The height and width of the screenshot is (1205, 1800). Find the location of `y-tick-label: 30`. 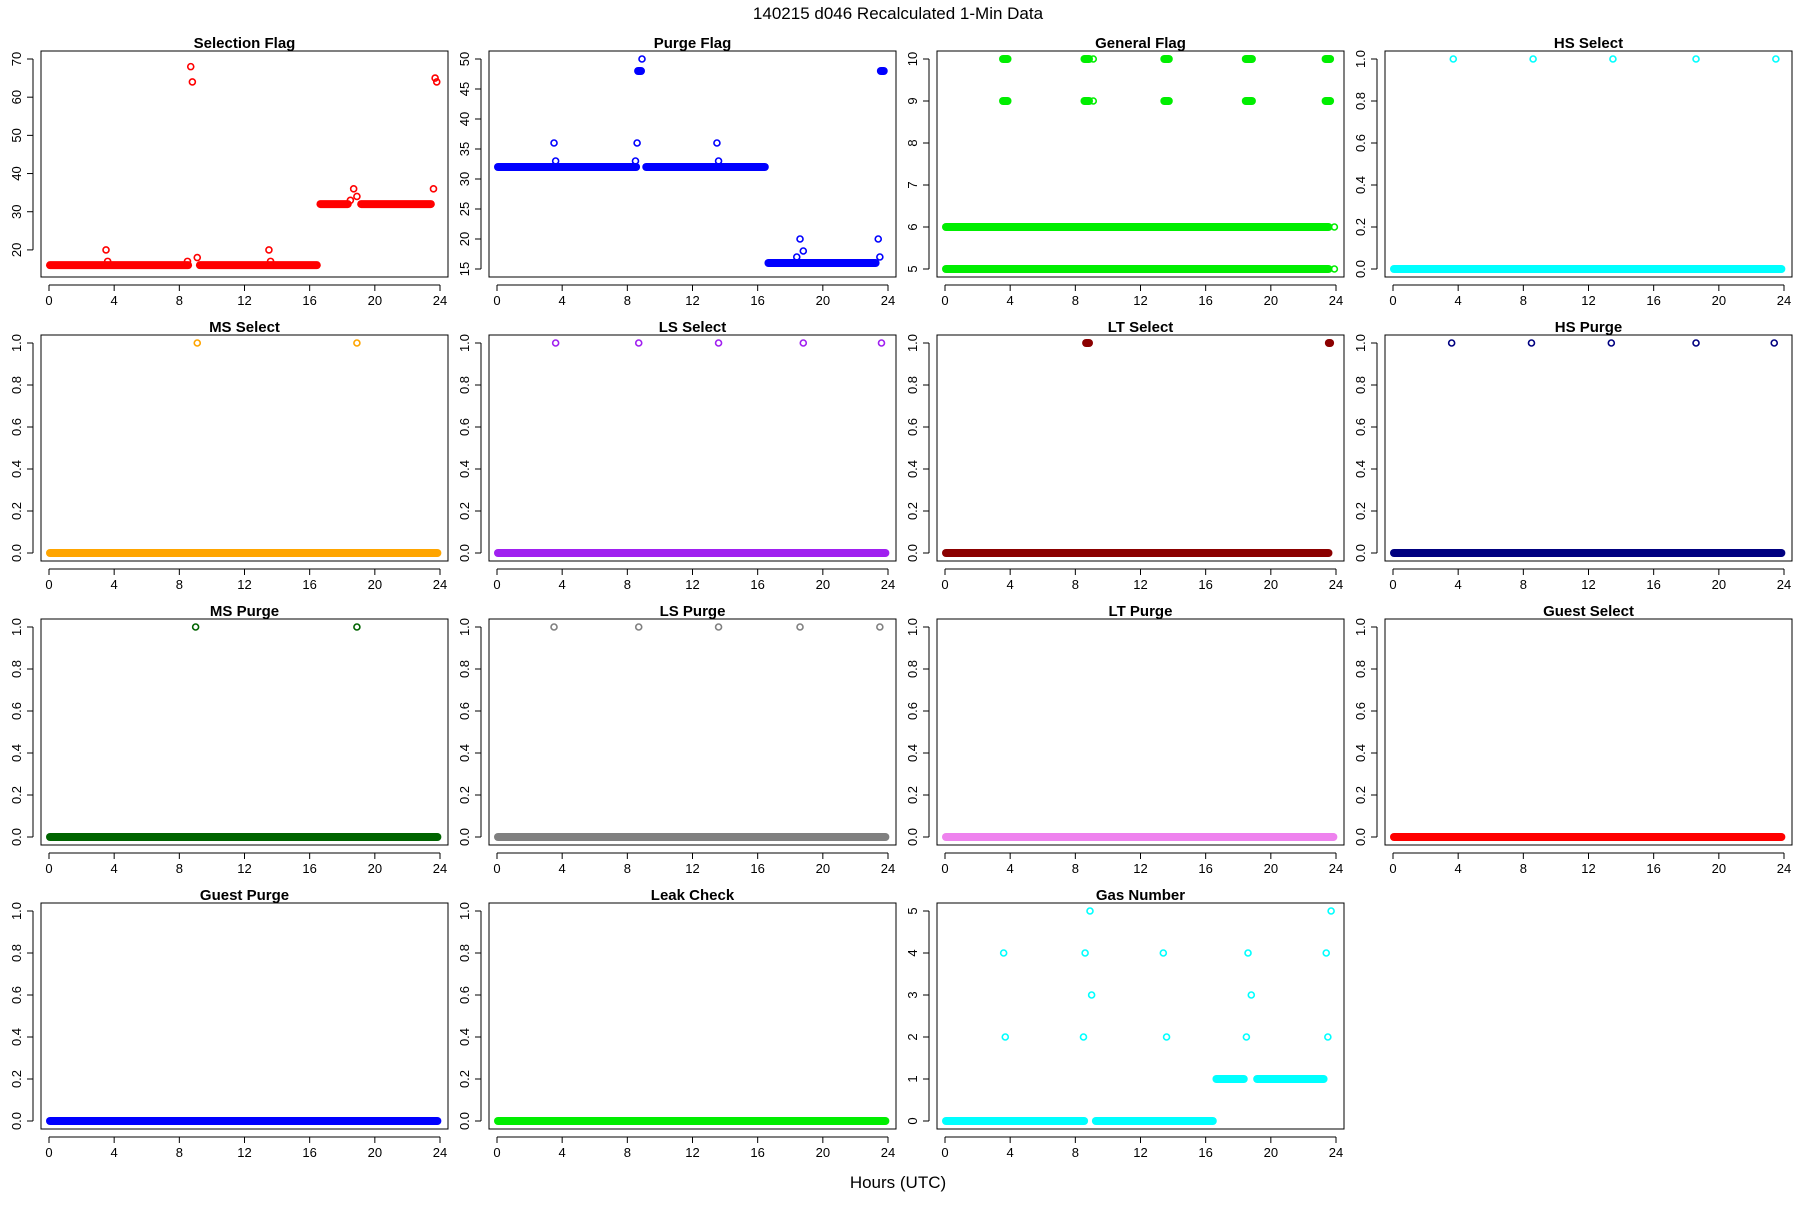

y-tick-label: 30 is located at coordinates (16, 211).